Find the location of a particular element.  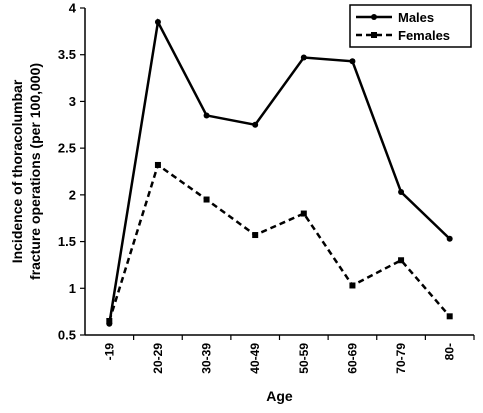

x-ticks: -19 20-29 30-39 40-49 50-59 60-69 70-79 80- is located at coordinates (288, 354).